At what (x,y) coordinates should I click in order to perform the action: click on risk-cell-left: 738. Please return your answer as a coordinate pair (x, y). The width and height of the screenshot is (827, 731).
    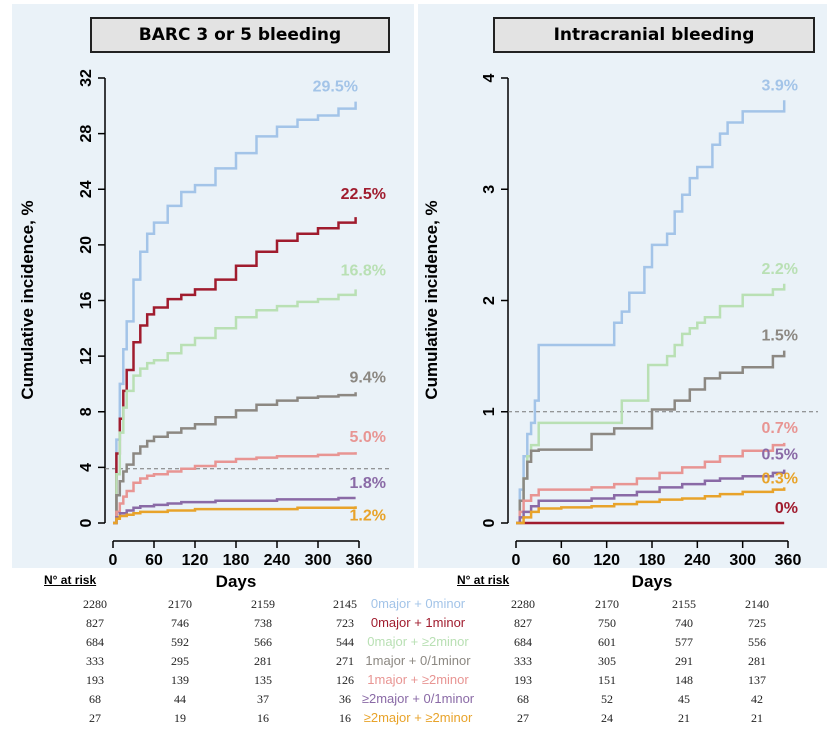
    Looking at the image, I should click on (263, 623).